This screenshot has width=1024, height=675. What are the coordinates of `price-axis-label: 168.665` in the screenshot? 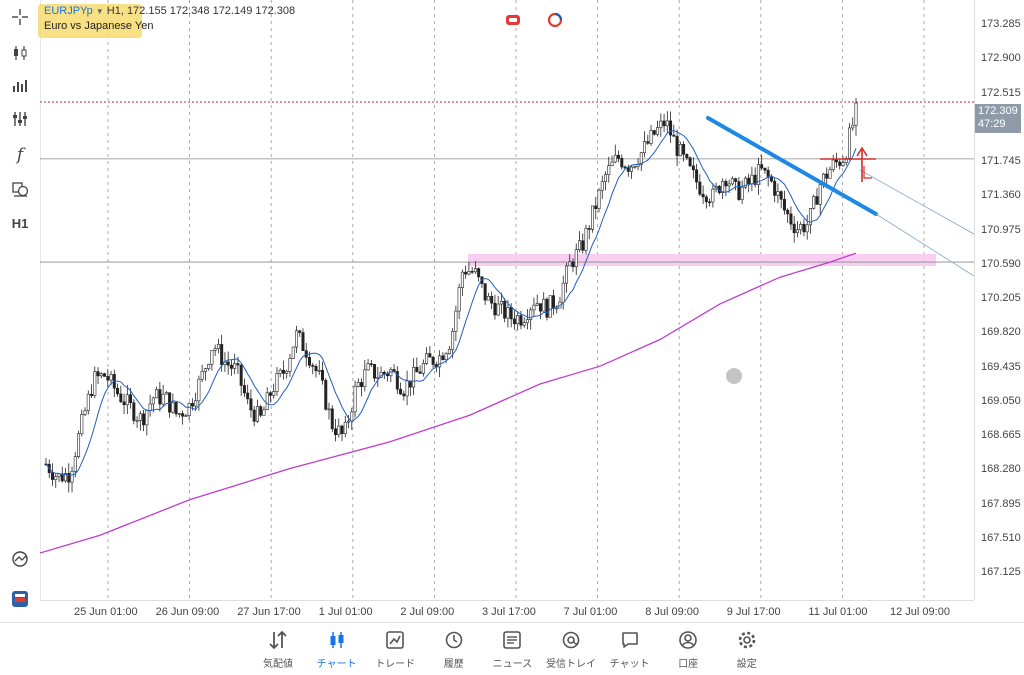 It's located at (1001, 435).